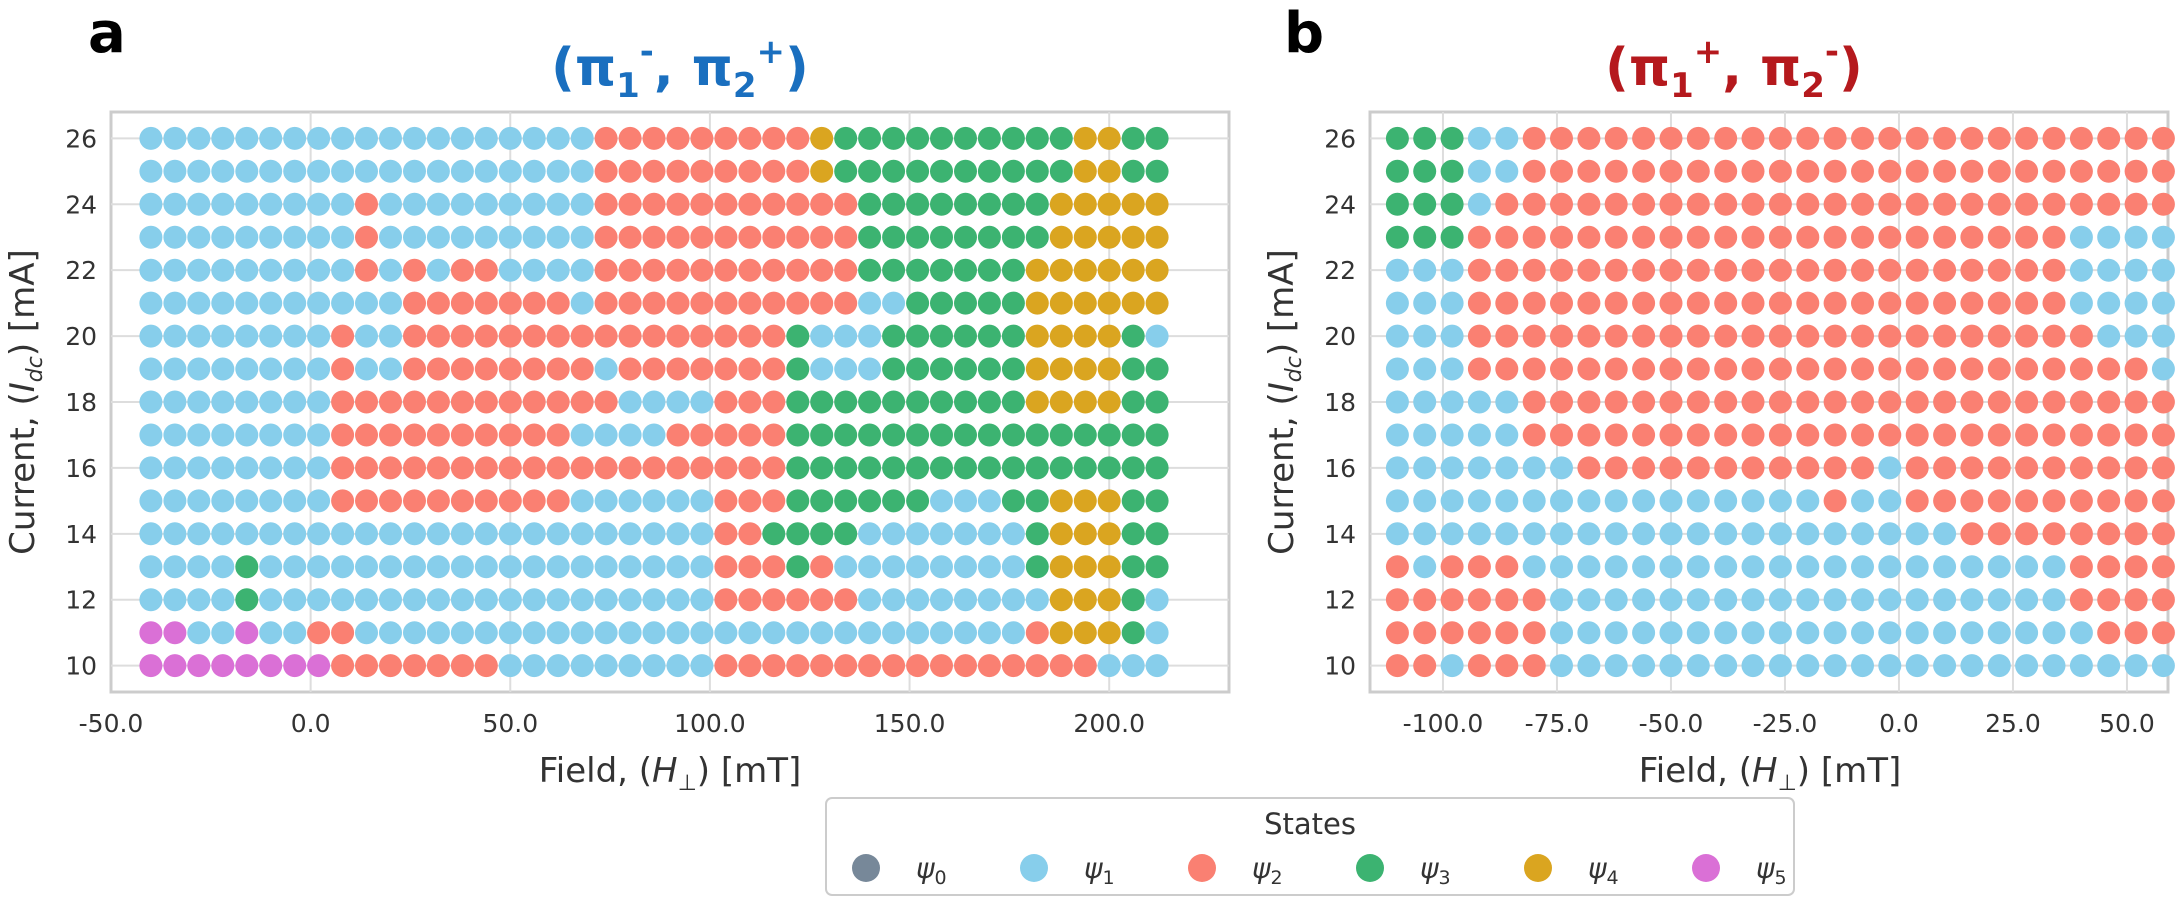 Image resolution: width=2179 pixels, height=906 pixels. What do you see at coordinates (271, 666) in the screenshot?
I see `data-point-psi5` at bounding box center [271, 666].